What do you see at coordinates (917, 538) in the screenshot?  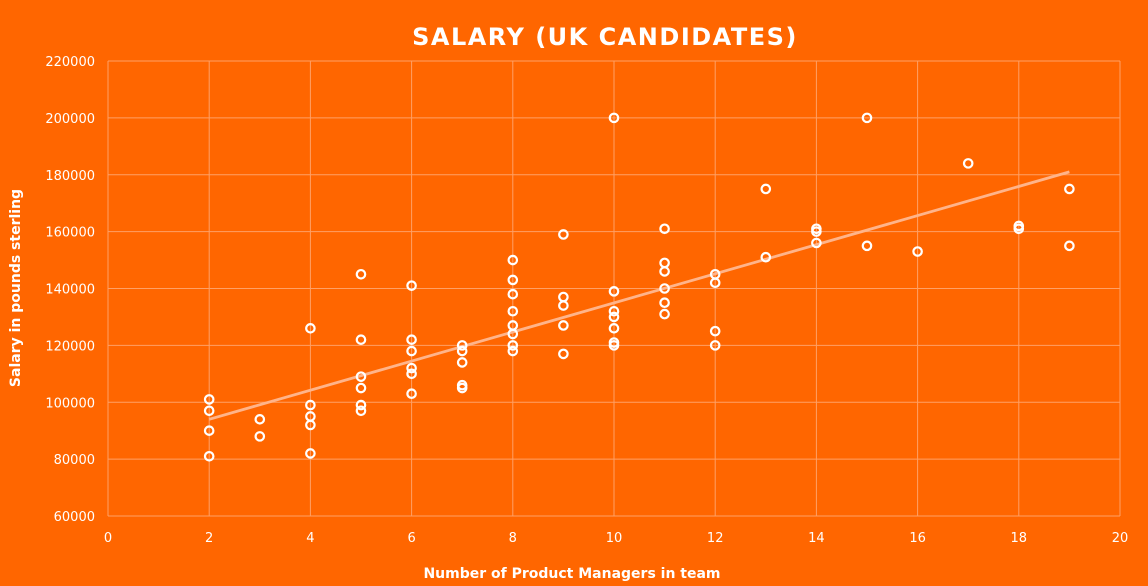 I see `x-tick-label: 16` at bounding box center [917, 538].